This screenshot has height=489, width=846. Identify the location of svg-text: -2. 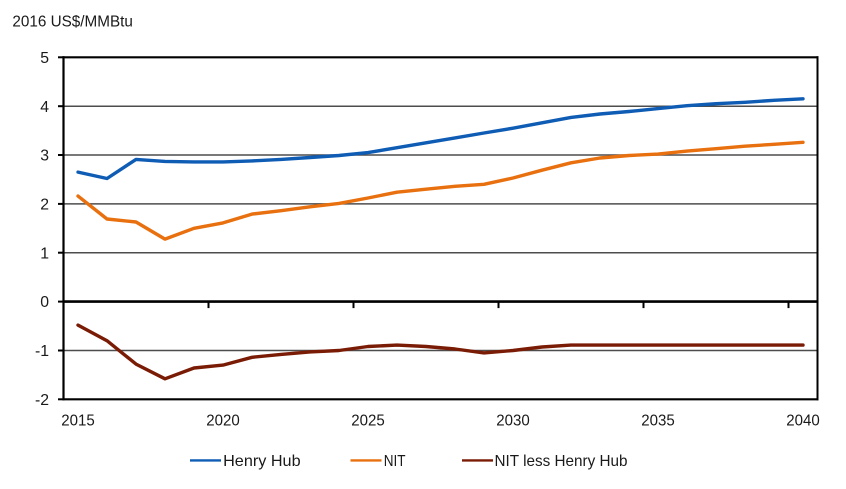
(42, 400).